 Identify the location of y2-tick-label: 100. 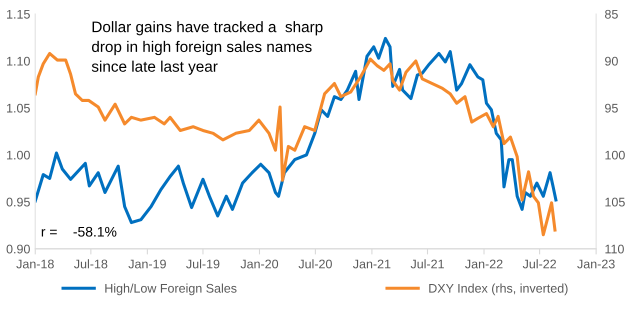
(615, 155).